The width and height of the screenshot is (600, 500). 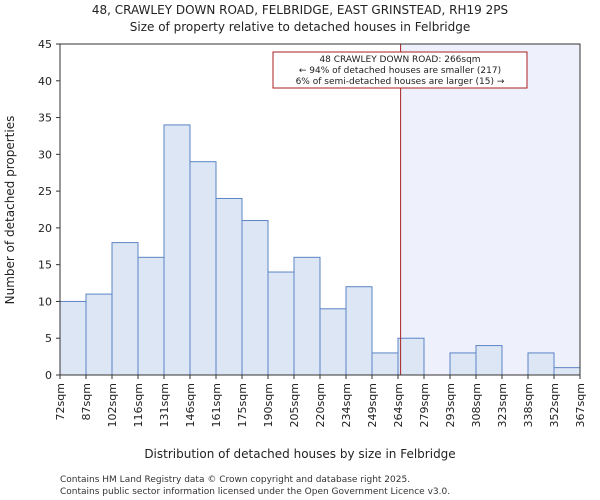 I want to click on x-tick-label: 234sqm, so click(x=346, y=405).